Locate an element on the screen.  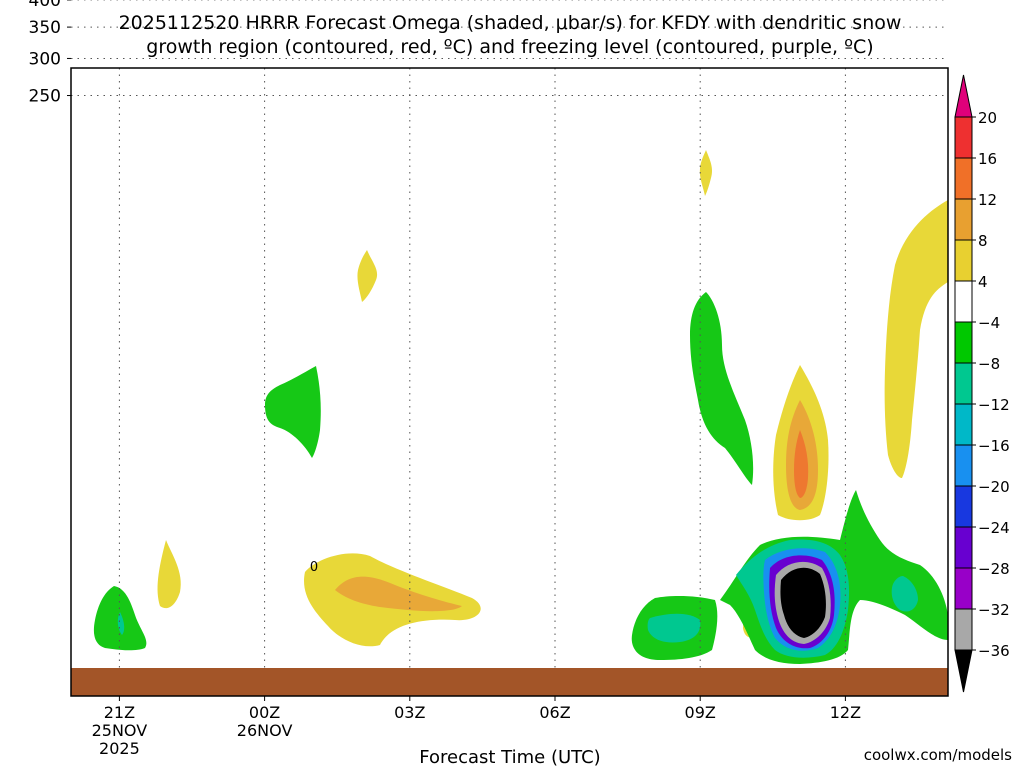
colorbar-label: −16 is located at coordinates (994, 446).